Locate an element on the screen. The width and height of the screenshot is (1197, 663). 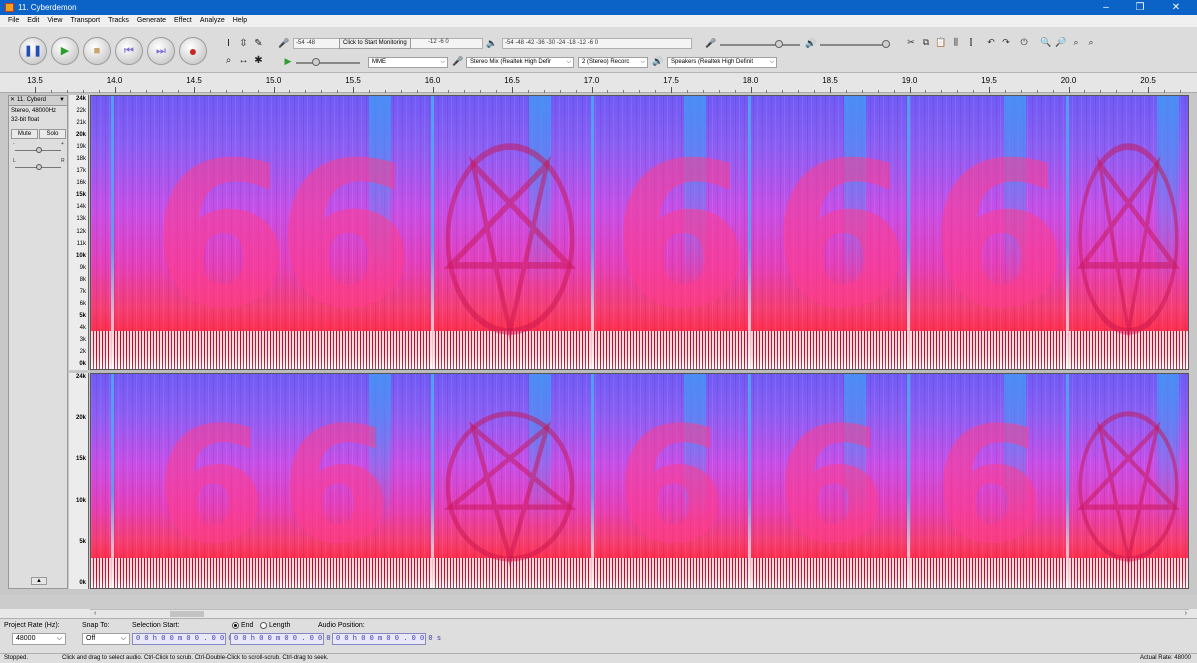
selection-end-time: 0 0 h 0 0 m 0 0 . 0 0 0 s is located at coordinates (284, 639).